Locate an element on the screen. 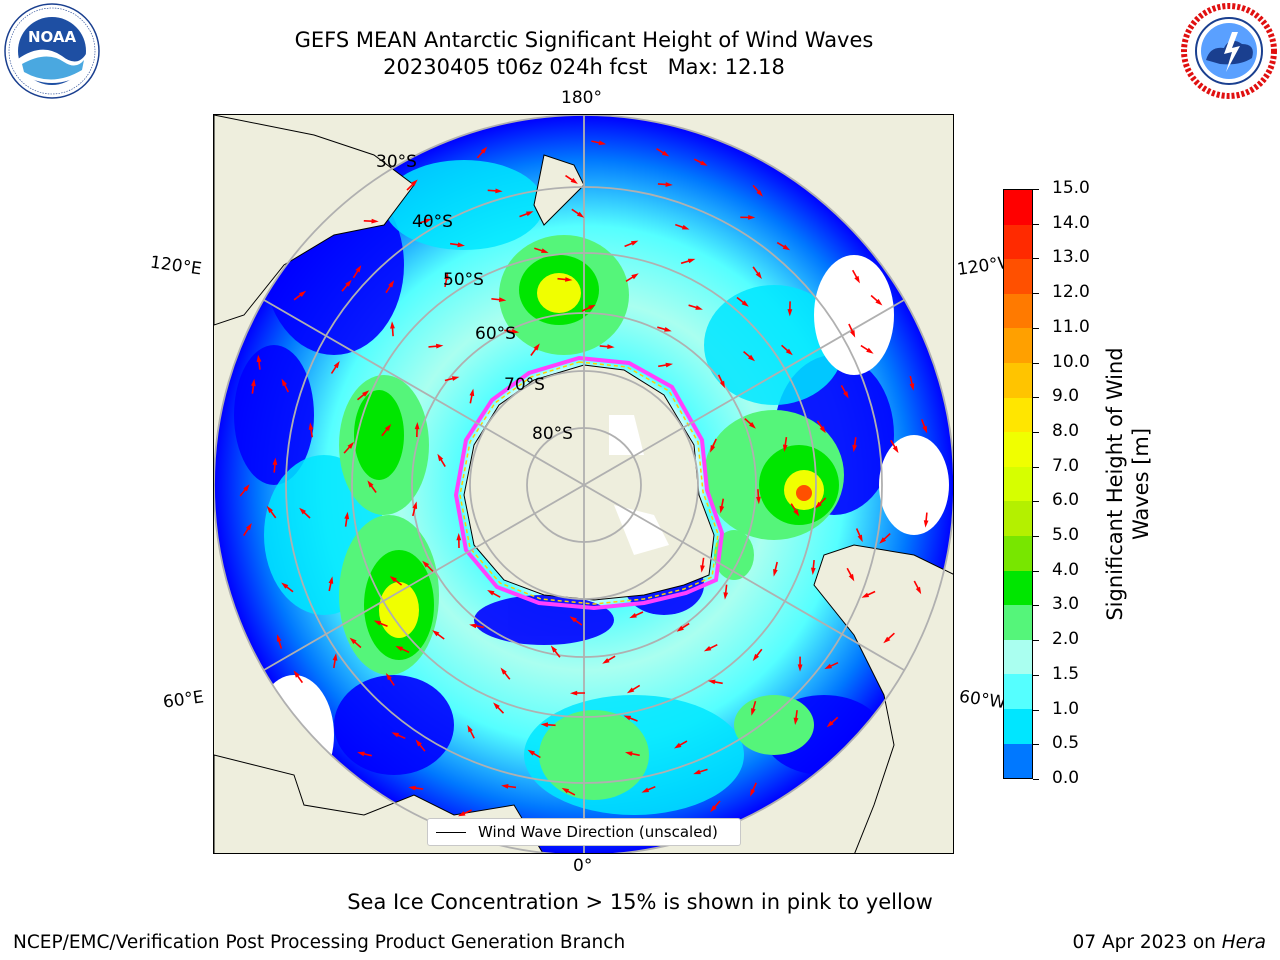 The image size is (1280, 960). colorbar-tick-label: 1.0 is located at coordinates (1066, 708).